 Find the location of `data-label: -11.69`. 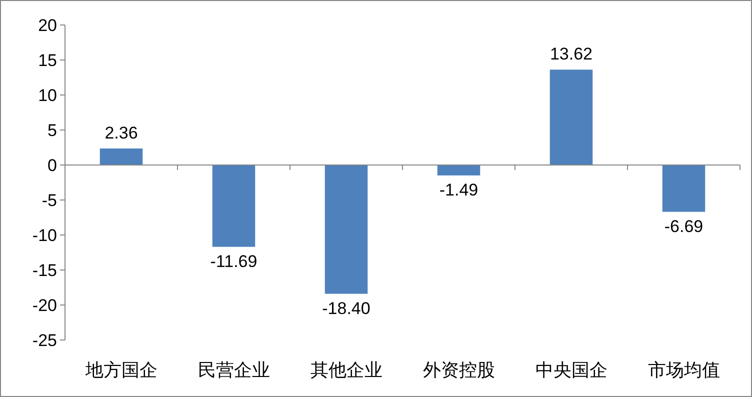

data-label: -11.69 is located at coordinates (234, 261).